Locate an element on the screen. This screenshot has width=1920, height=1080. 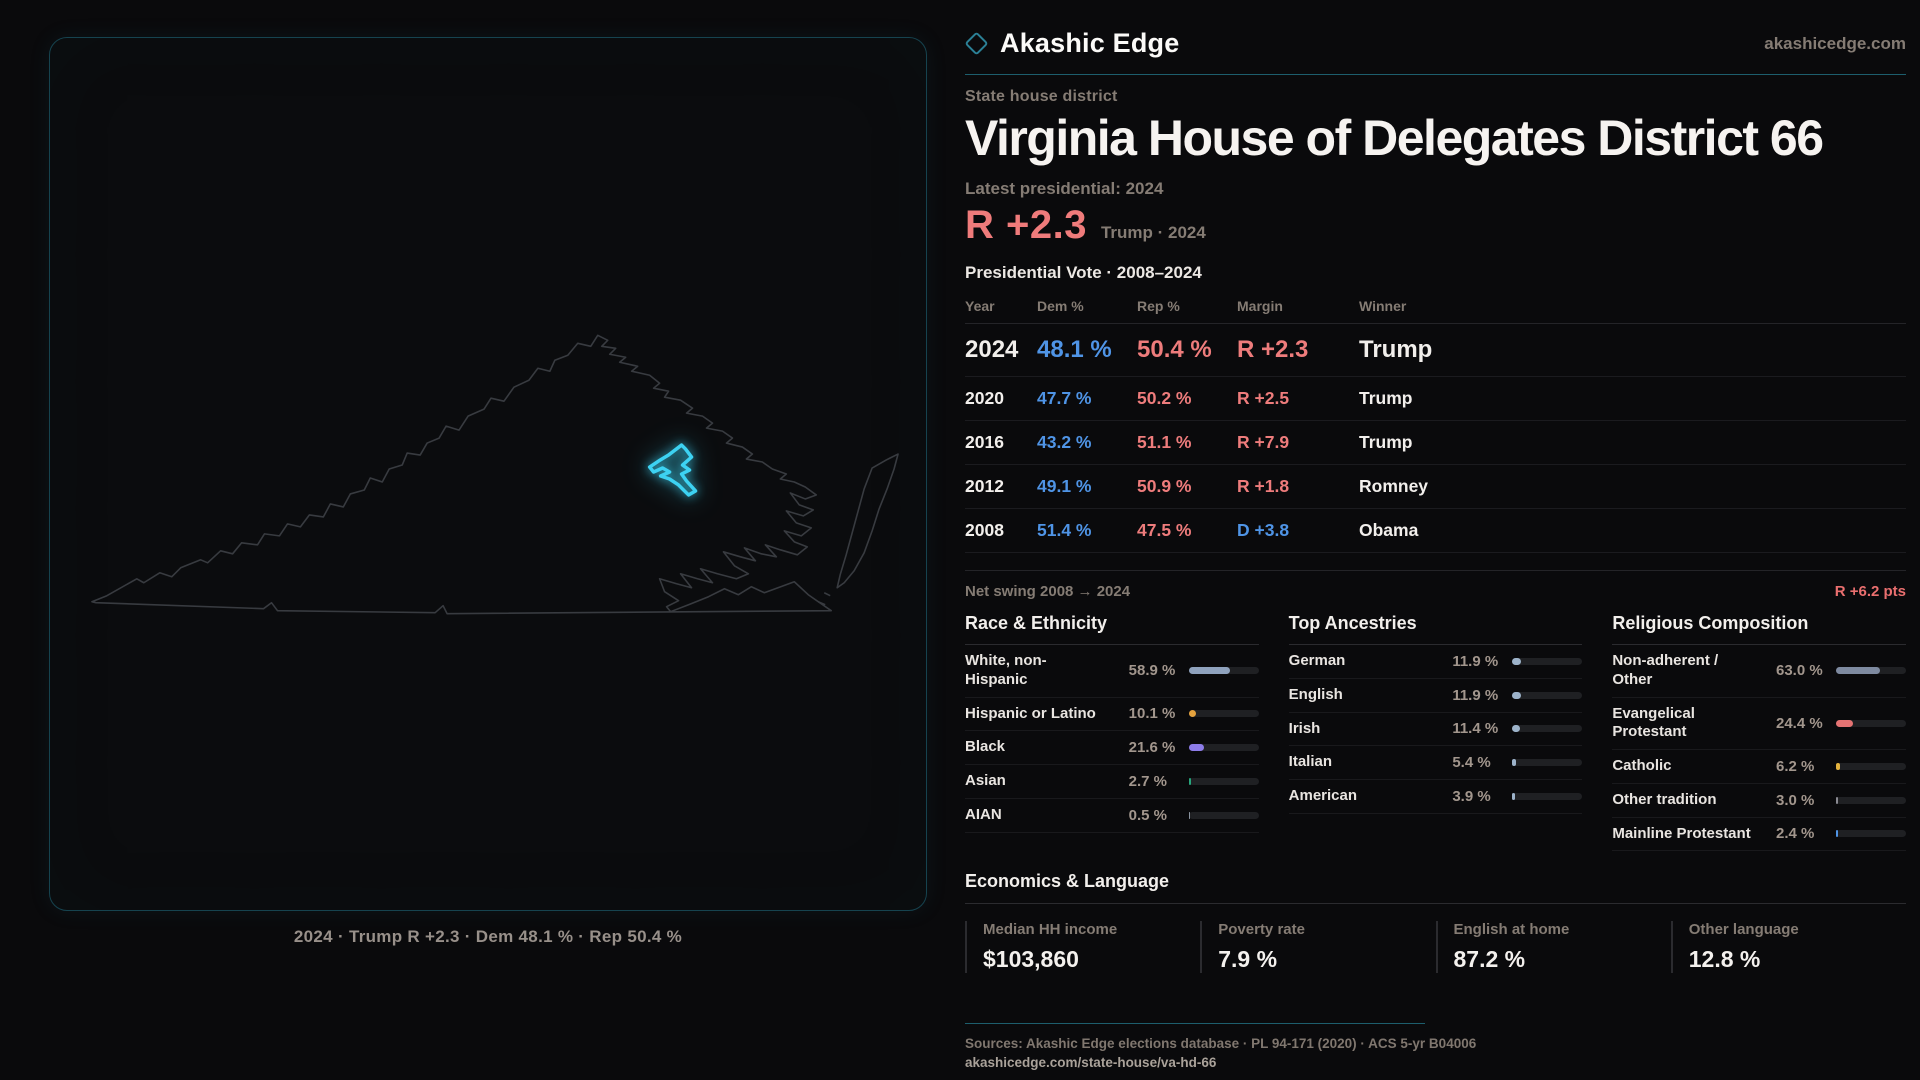
stat-card: Other language 12.8 % is located at coordinates (1788, 947).